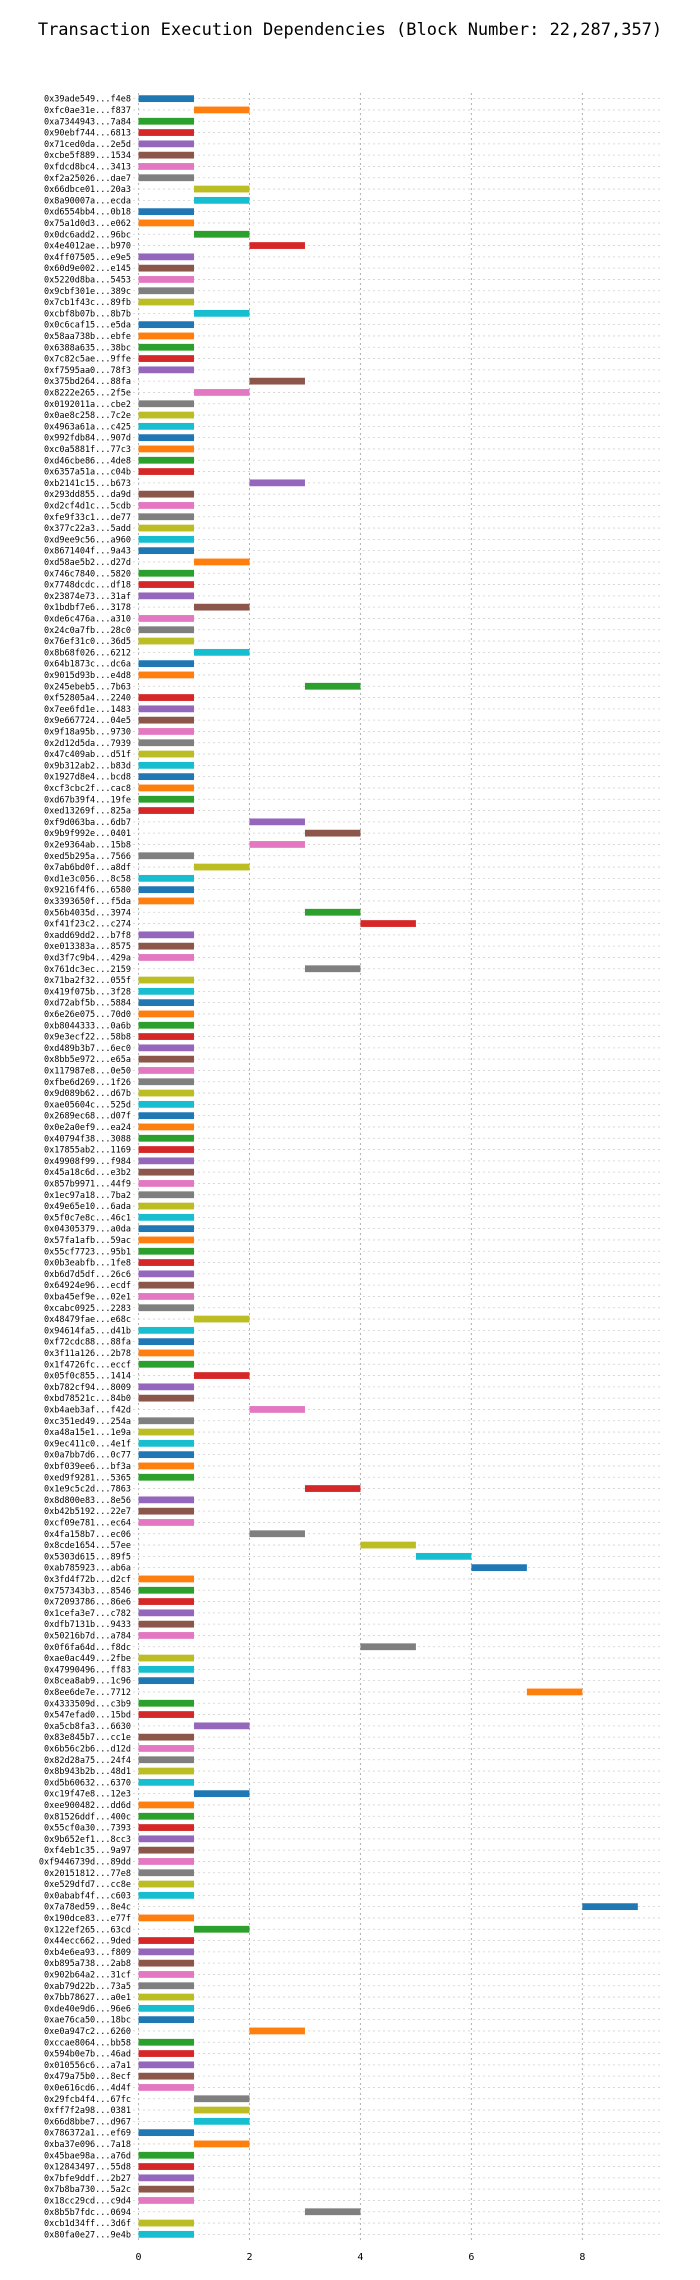  I want to click on y-tick-label: 0xb42b5192...22e7, so click(87, 1512).